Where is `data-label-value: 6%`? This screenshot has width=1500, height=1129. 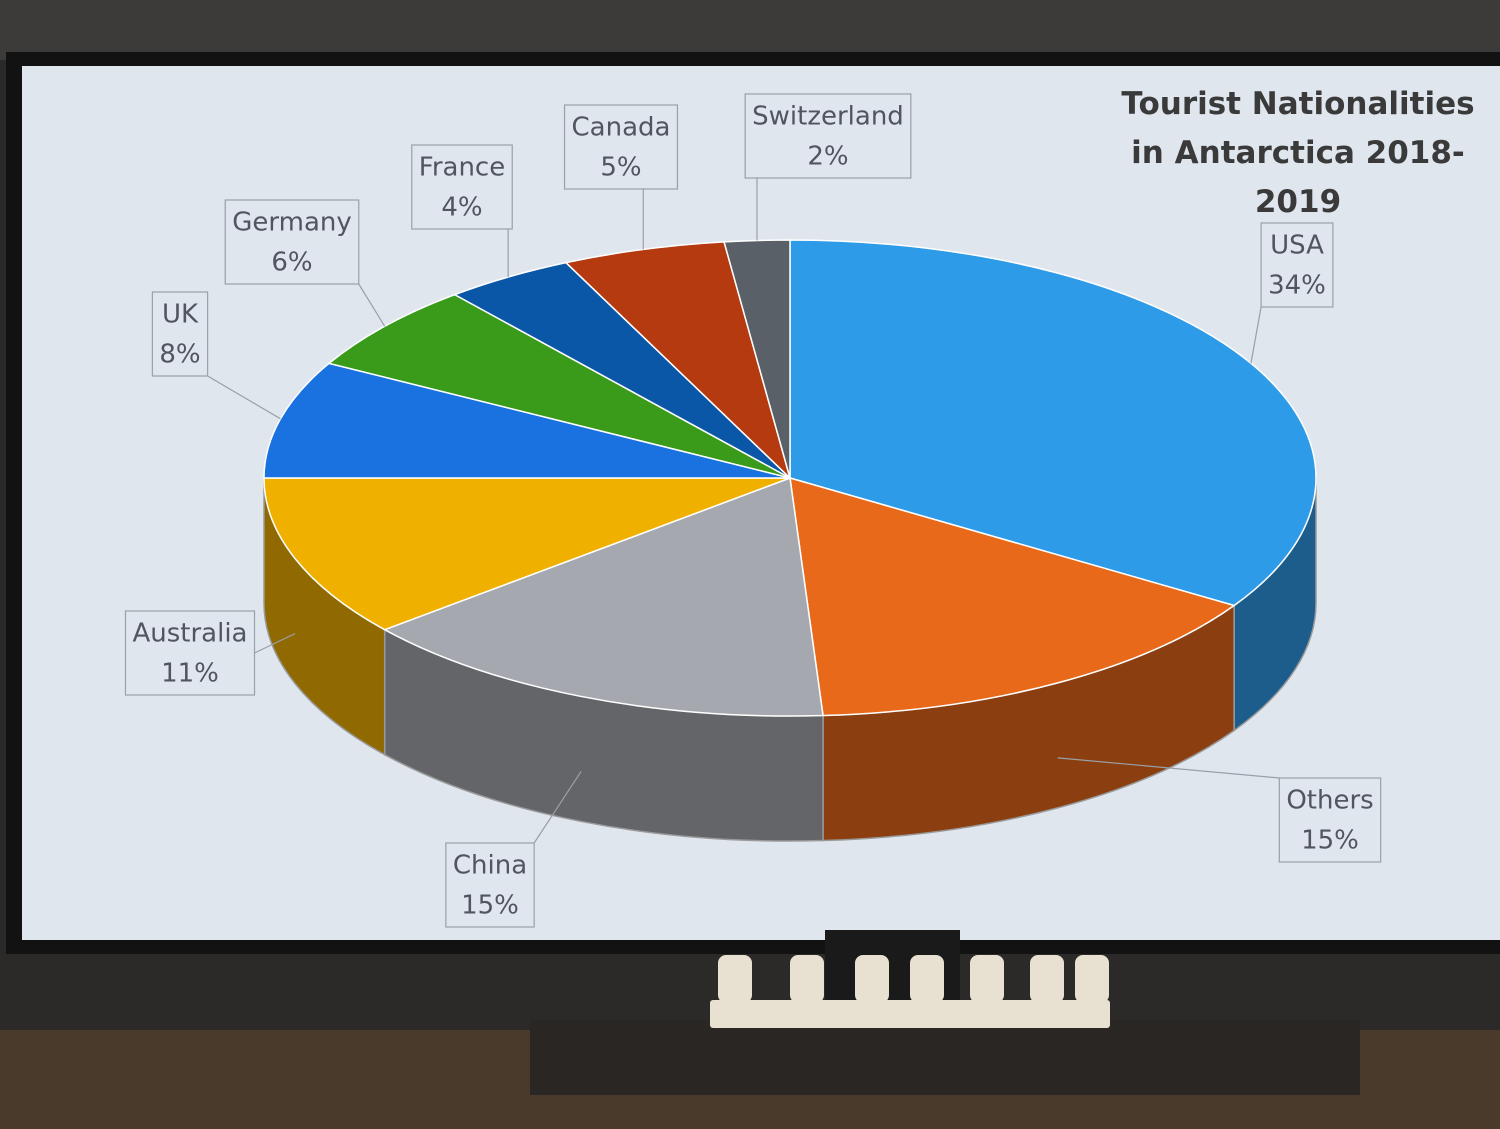
data-label-value: 6% is located at coordinates (291, 263).